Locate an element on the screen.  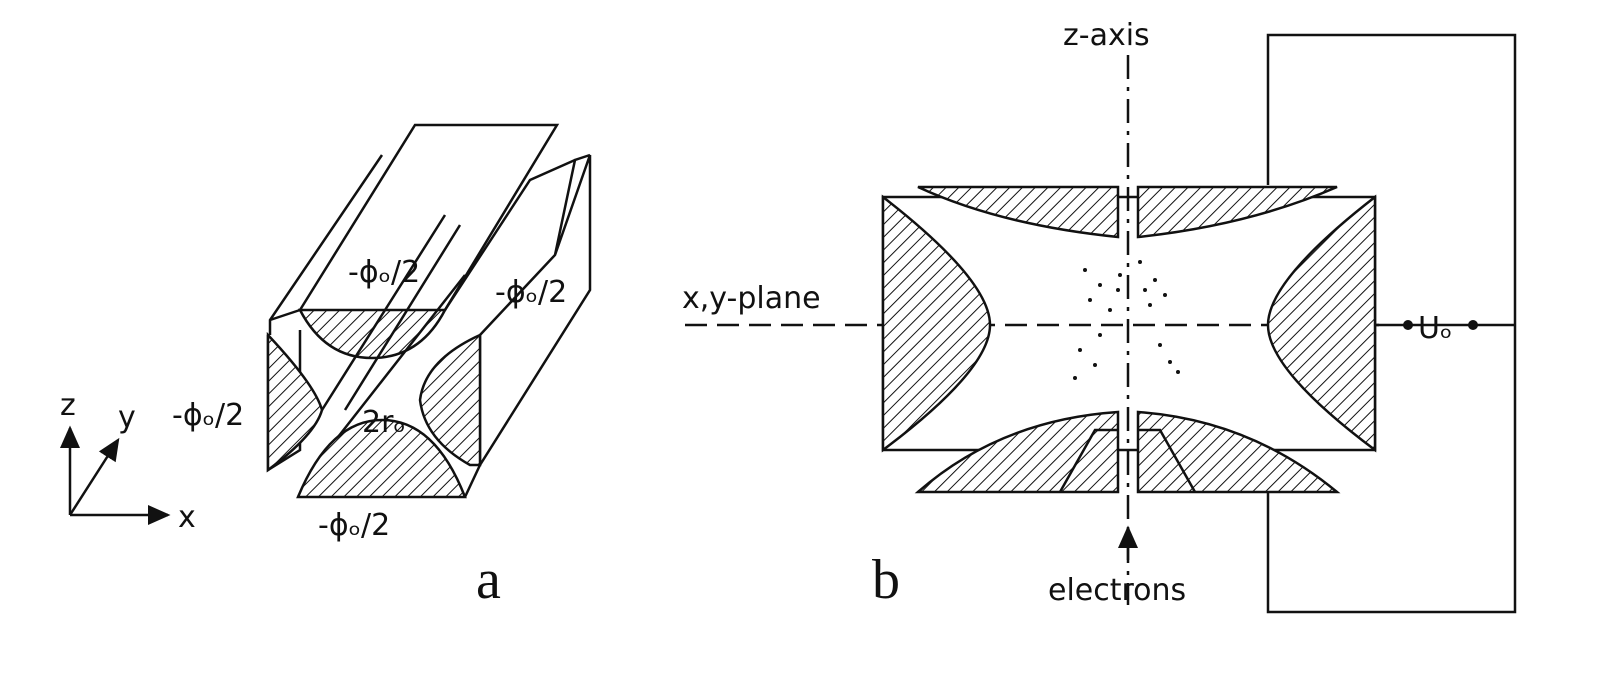
label-bottom: -ϕₒ/2 is located at coordinates (354, 525).